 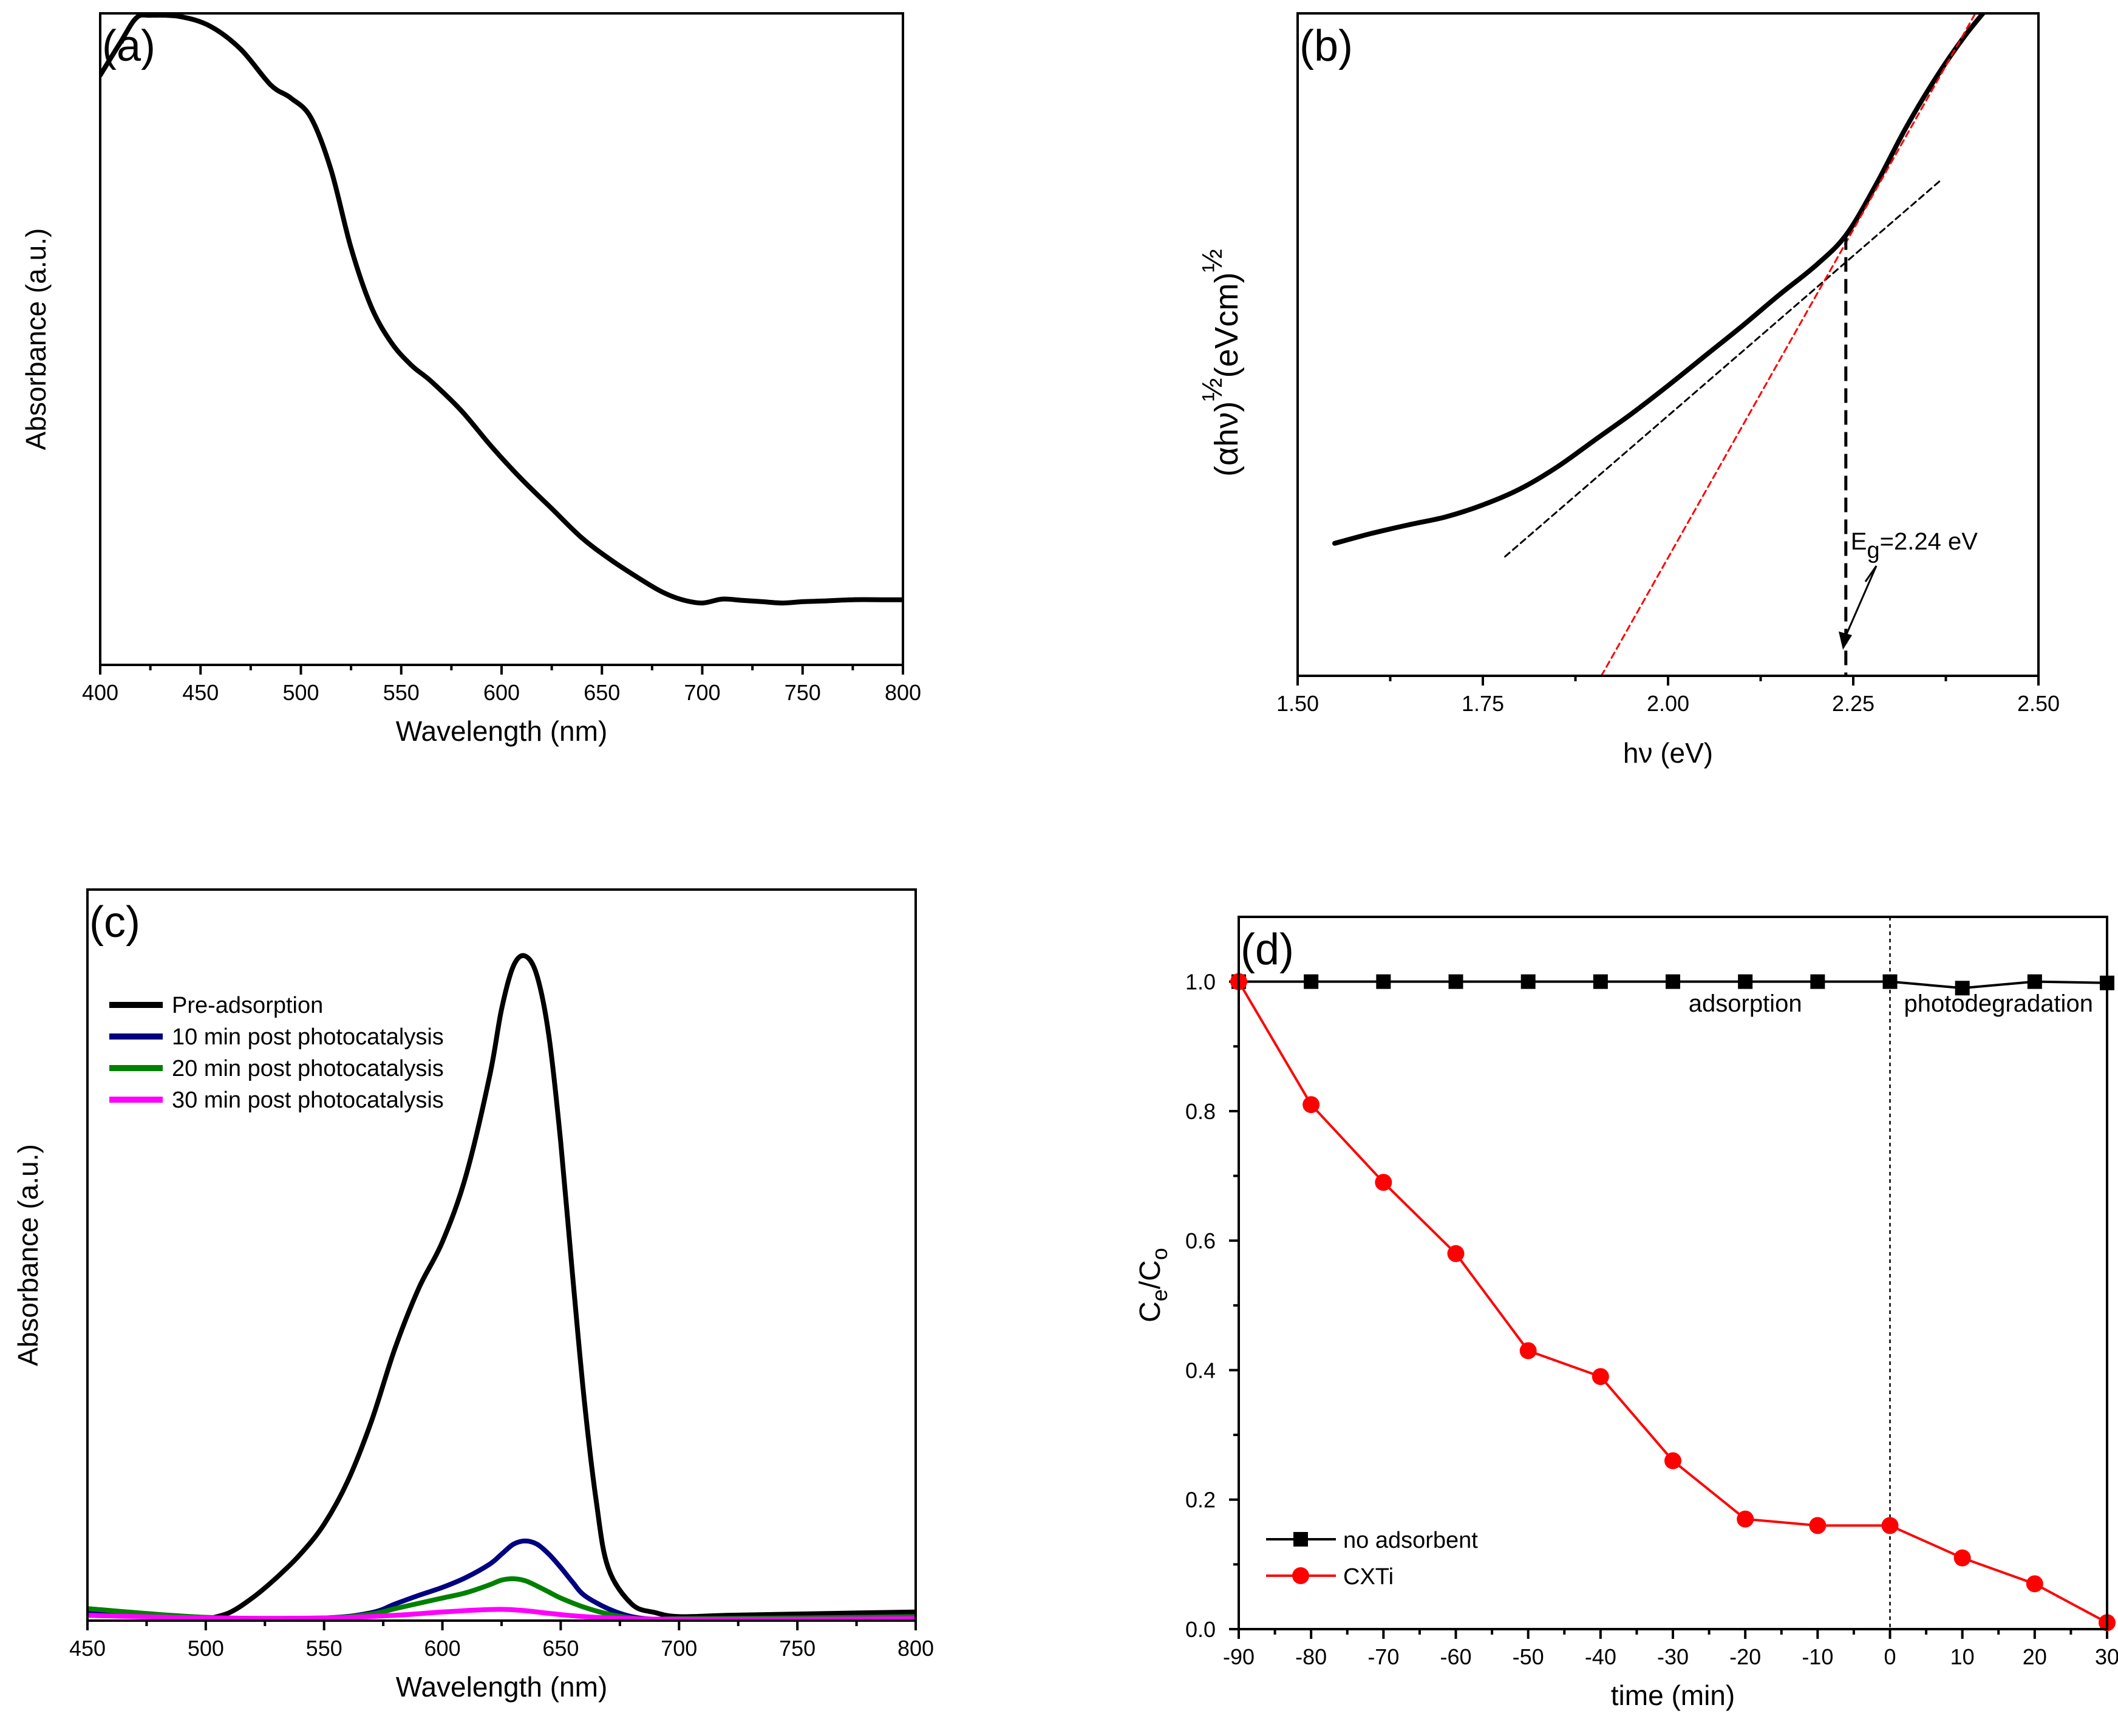 I want to click on y-tick-label: 1.0, so click(x=1200, y=982).